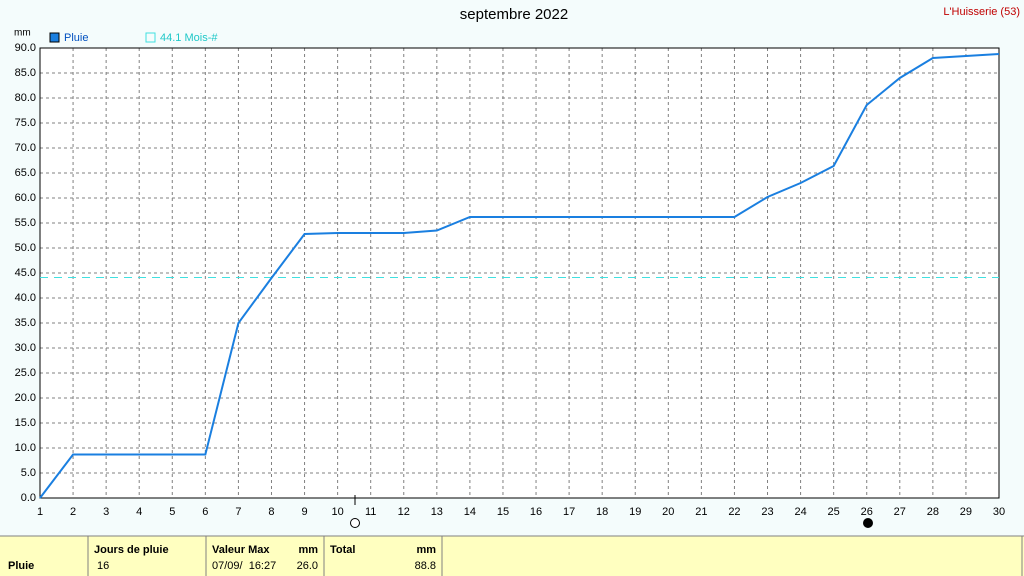  I want to click on x-tick-label: 24, so click(800, 512).